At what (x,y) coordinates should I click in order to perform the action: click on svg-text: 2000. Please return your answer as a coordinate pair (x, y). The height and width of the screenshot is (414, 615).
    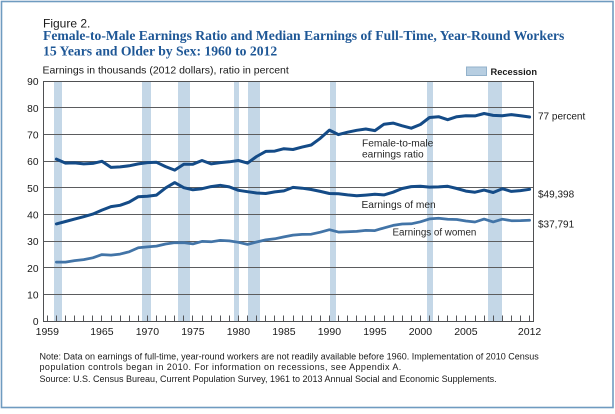
    Looking at the image, I should click on (421, 332).